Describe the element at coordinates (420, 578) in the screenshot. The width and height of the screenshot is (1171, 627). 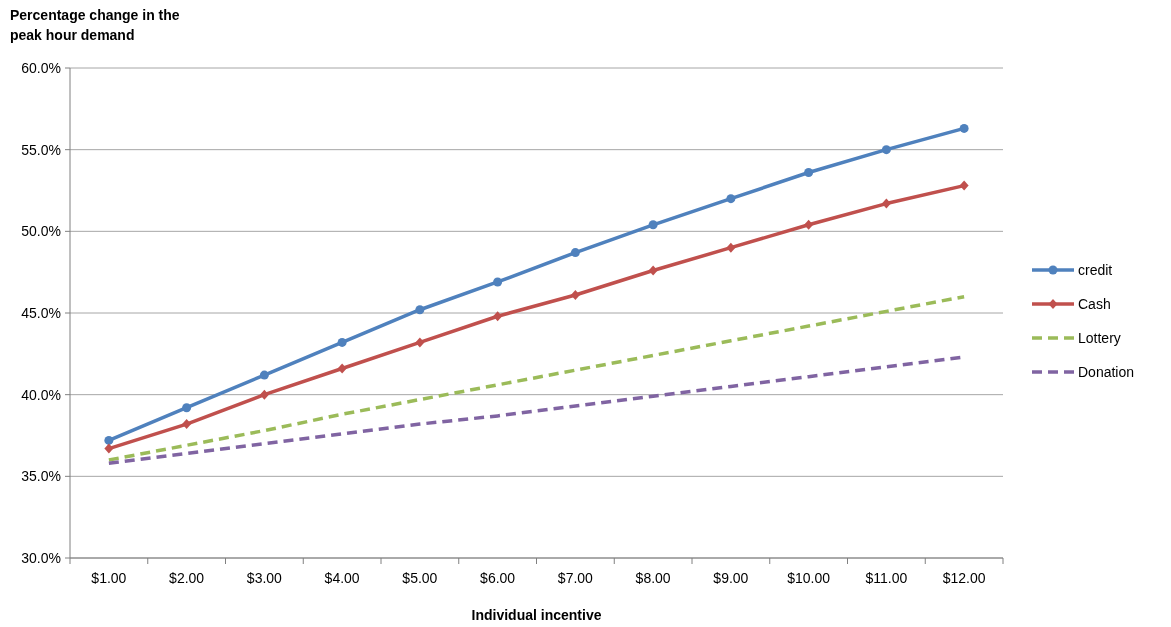
I see `x-tick-label: $5.00` at that location.